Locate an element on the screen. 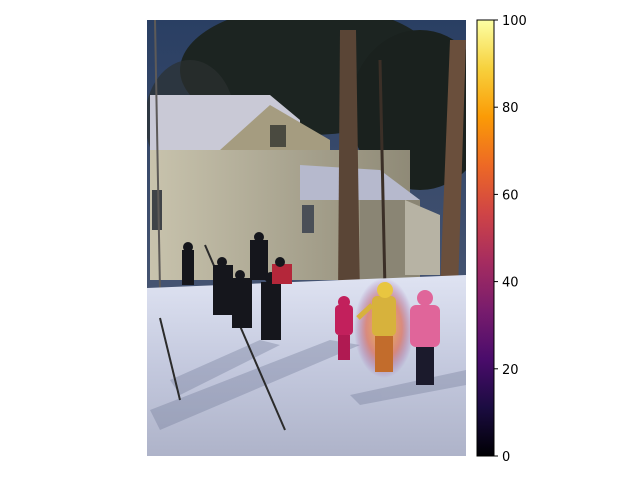  colorbar-tick-label: 80 is located at coordinates (510, 108).